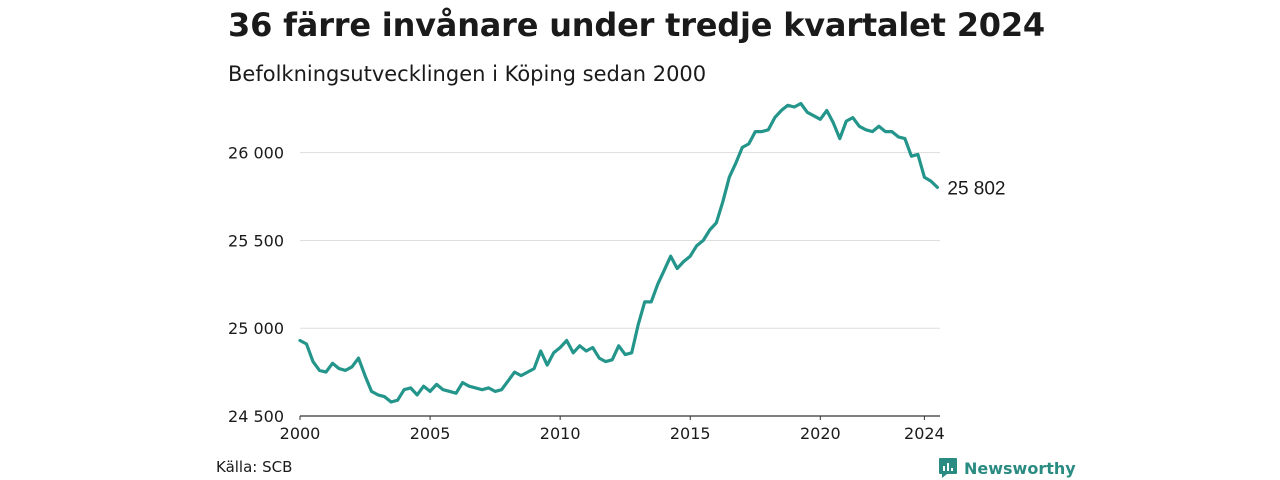 The image size is (1280, 480). What do you see at coordinates (254, 467) in the screenshot?
I see `source-label: Källa: SCB` at bounding box center [254, 467].